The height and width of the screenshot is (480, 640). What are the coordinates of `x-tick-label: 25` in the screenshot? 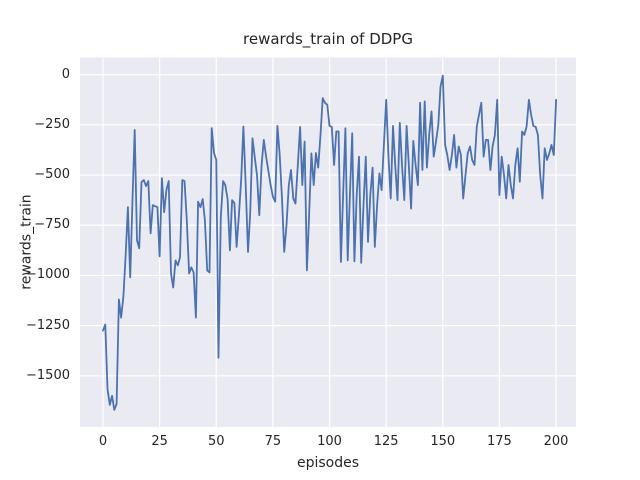 It's located at (159, 441).